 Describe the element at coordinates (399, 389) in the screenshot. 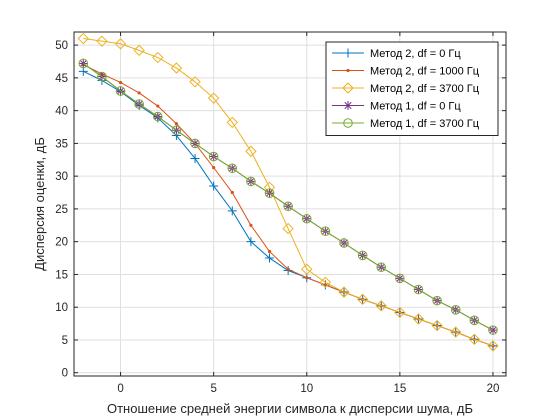

I see `x-tick-label: 15` at that location.